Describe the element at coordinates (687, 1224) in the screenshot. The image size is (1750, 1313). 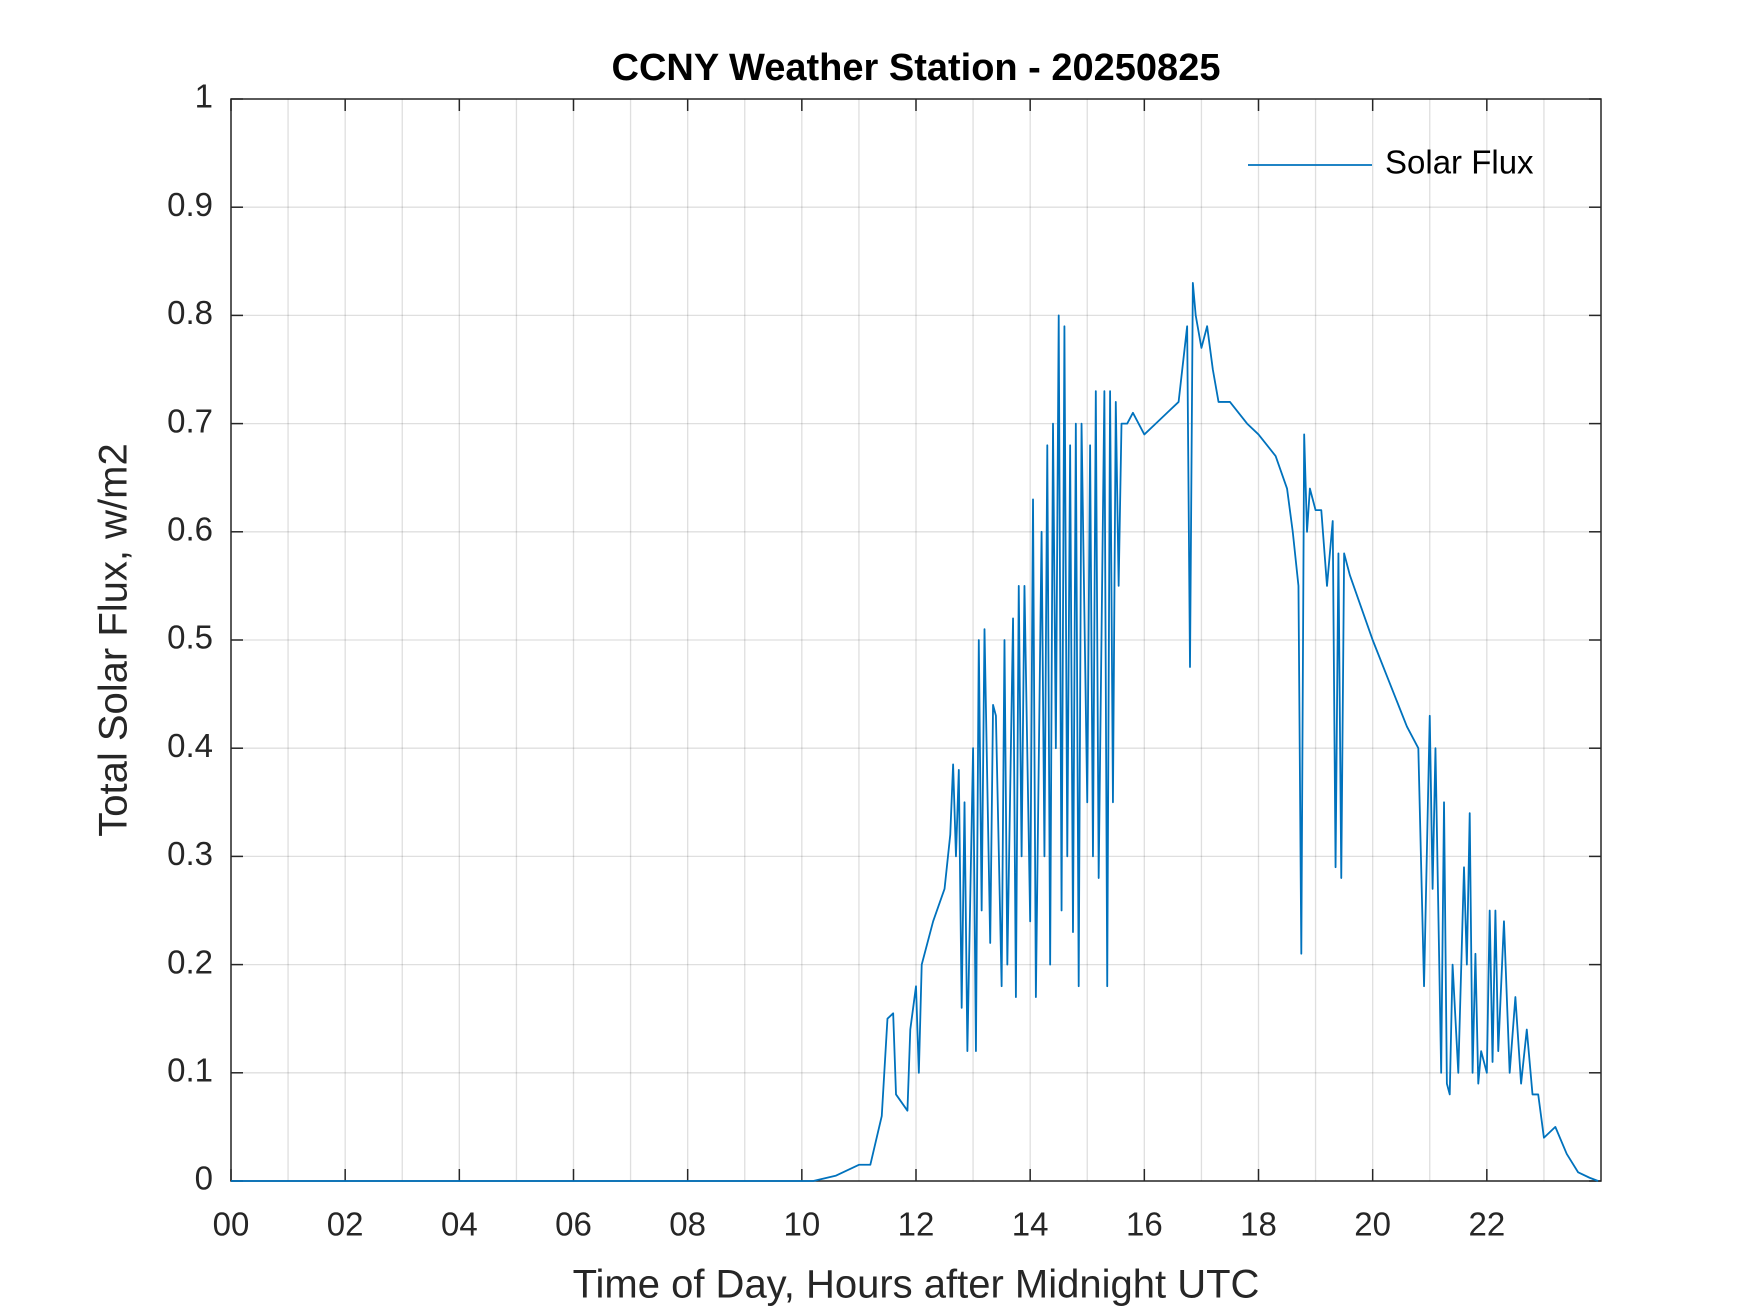
I see `x-tick-label: 08` at that location.